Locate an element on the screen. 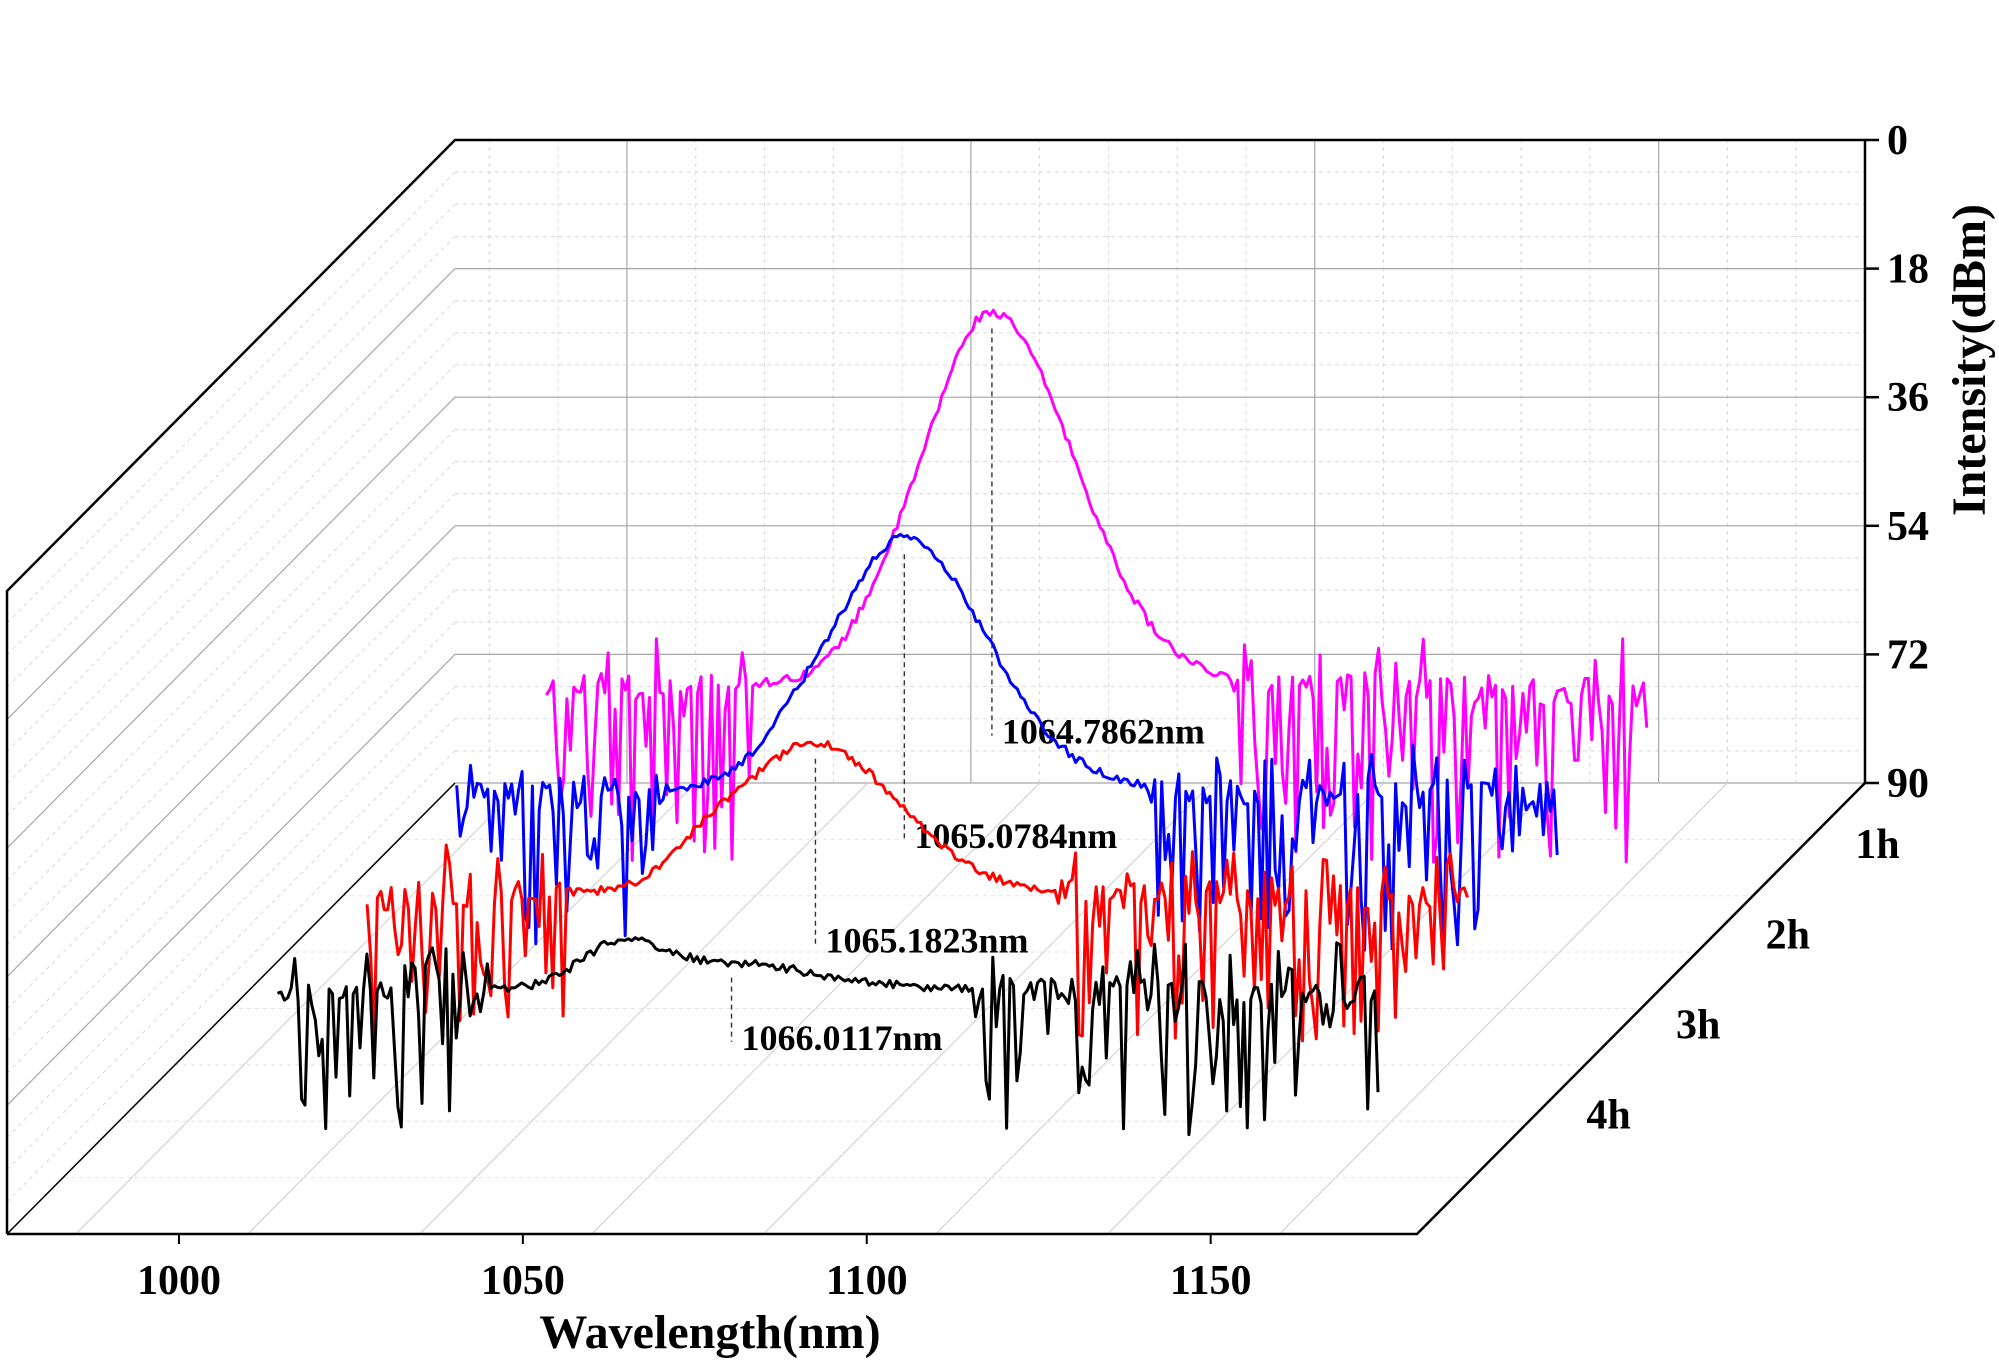 The width and height of the screenshot is (1999, 1361). series-line-3h is located at coordinates (917, 891).